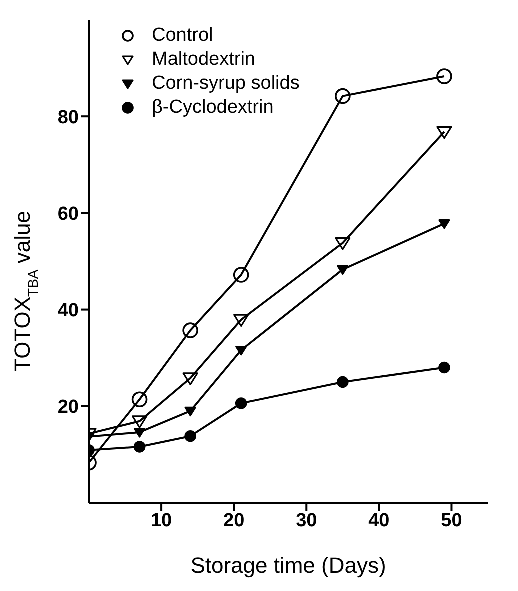 The width and height of the screenshot is (518, 591). I want to click on y-tick-label: 40, so click(68, 311).